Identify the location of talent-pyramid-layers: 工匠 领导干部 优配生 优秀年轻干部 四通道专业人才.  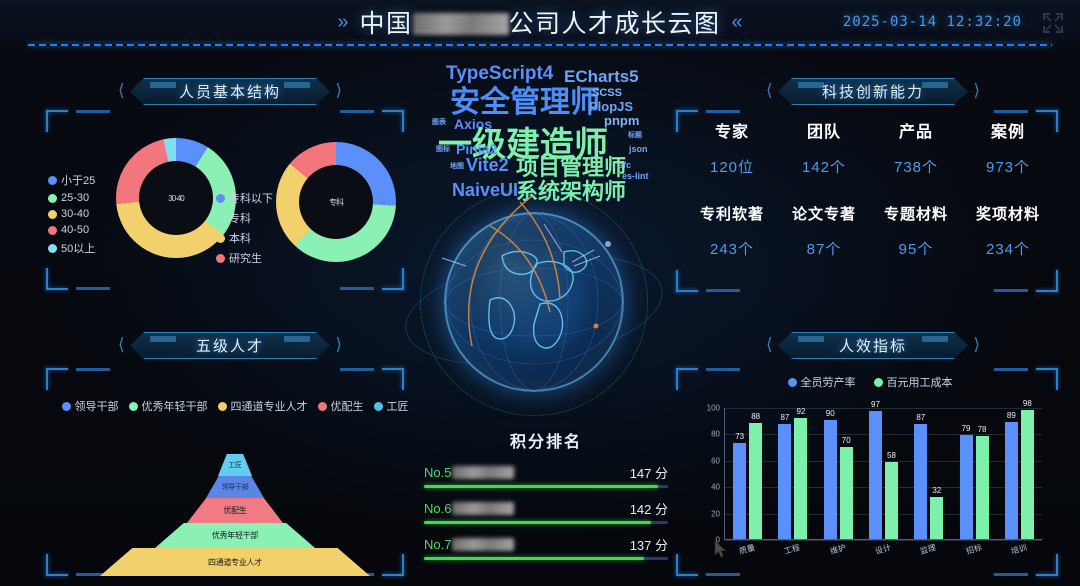
(235, 513).